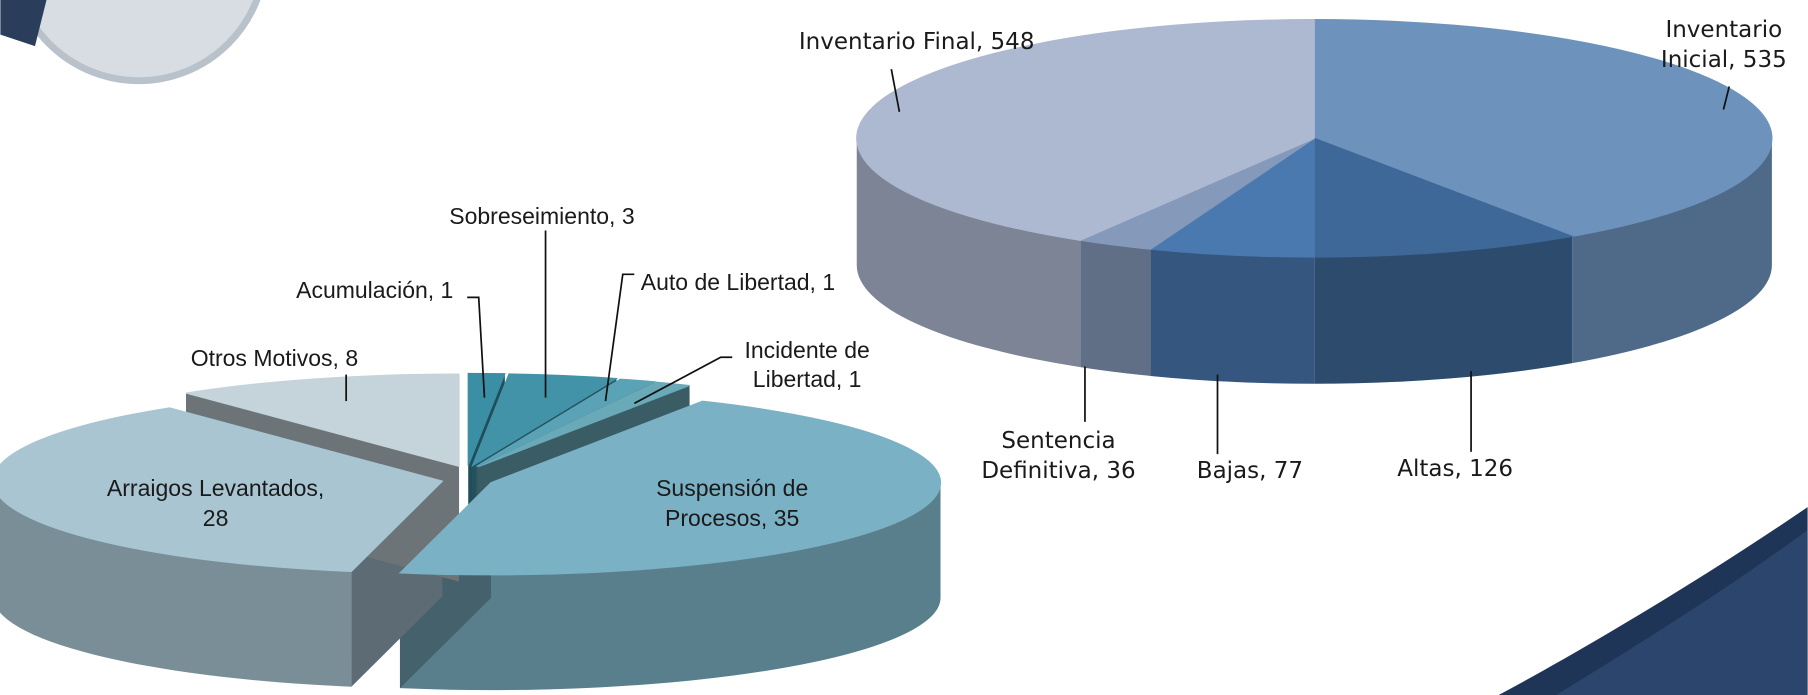  I want to click on data-label: Auto de Libertad, 1, so click(738, 281).